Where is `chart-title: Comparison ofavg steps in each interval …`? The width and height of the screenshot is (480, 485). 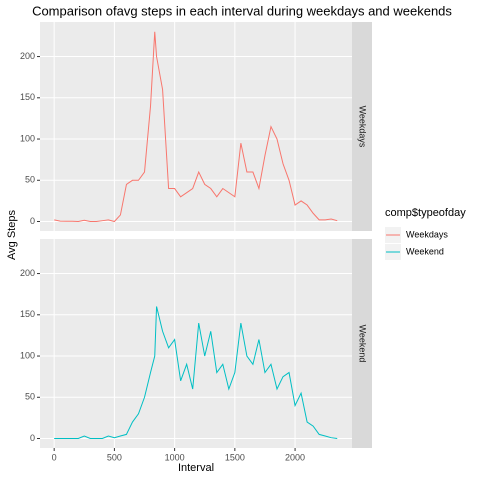 chart-title: Comparison ofavg steps in each interval … is located at coordinates (242, 10).